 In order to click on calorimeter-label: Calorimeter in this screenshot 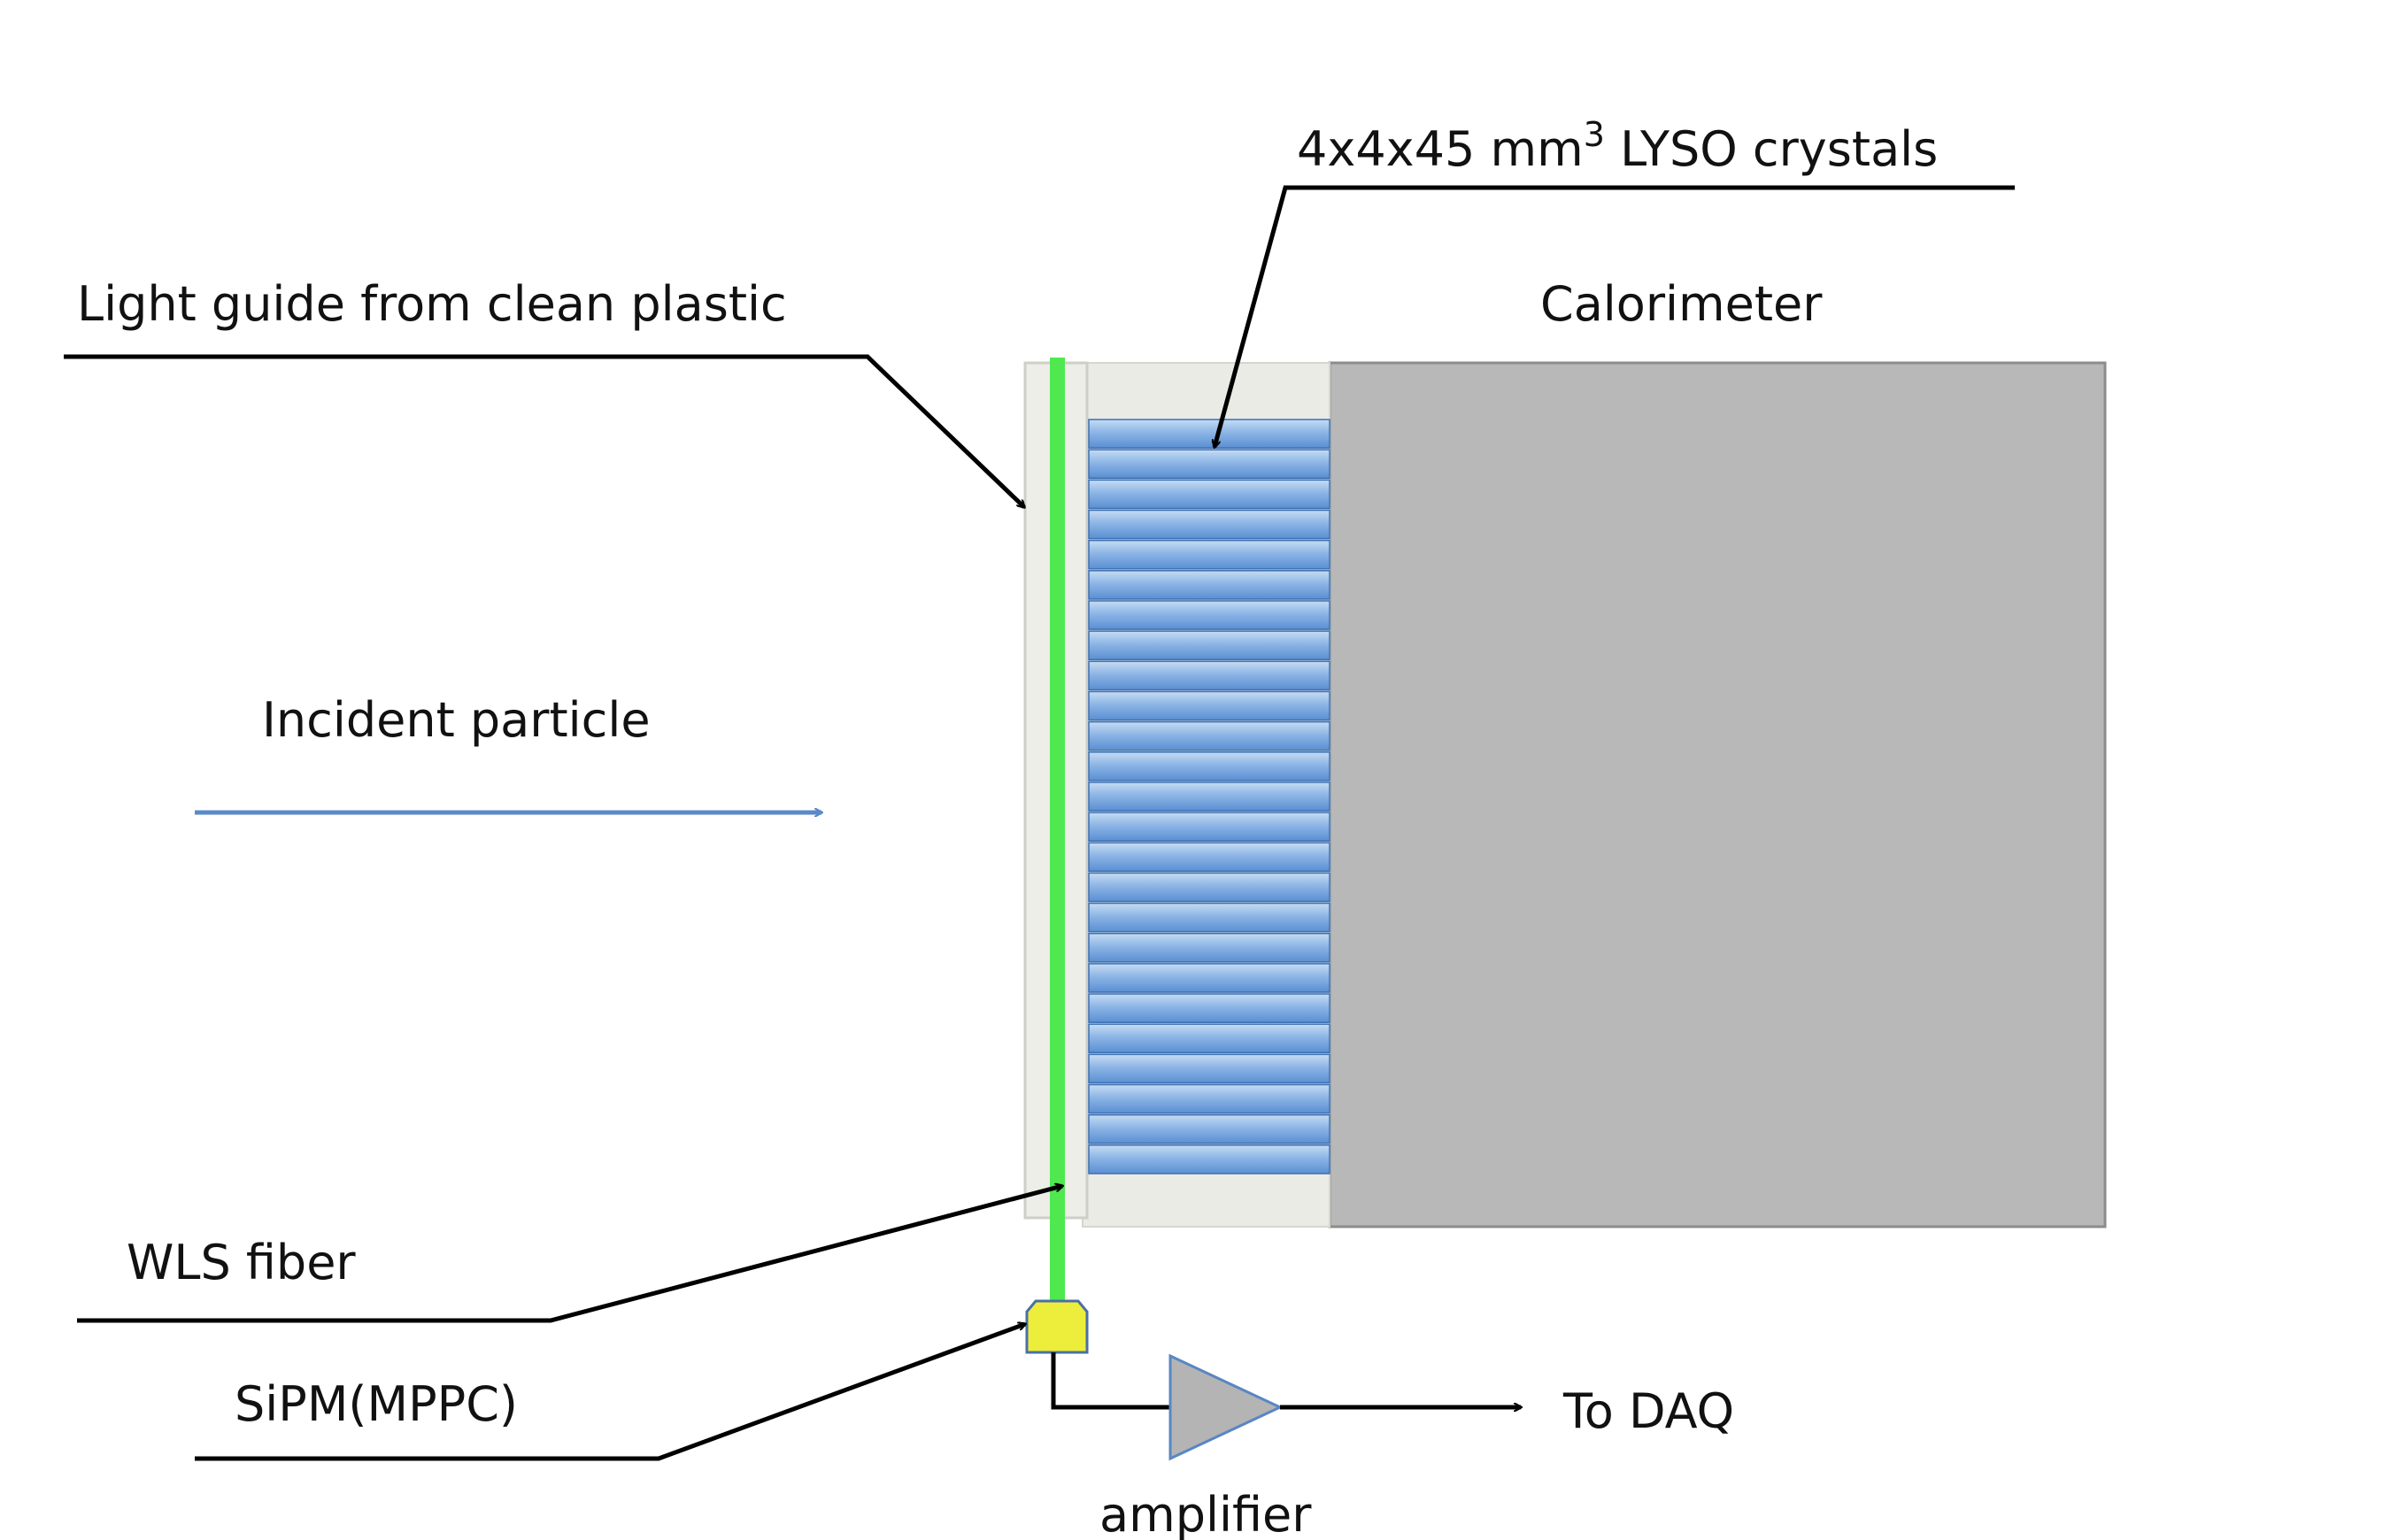, I will do `click(1681, 304)`.